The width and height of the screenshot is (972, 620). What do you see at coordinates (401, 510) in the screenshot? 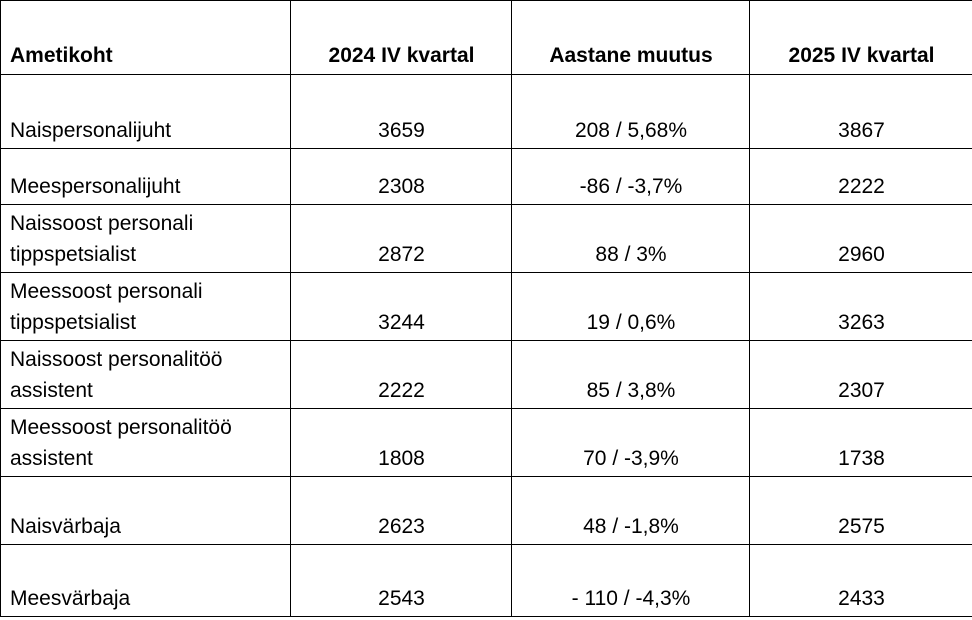
I see `cell-q4-2024: 2623` at bounding box center [401, 510].